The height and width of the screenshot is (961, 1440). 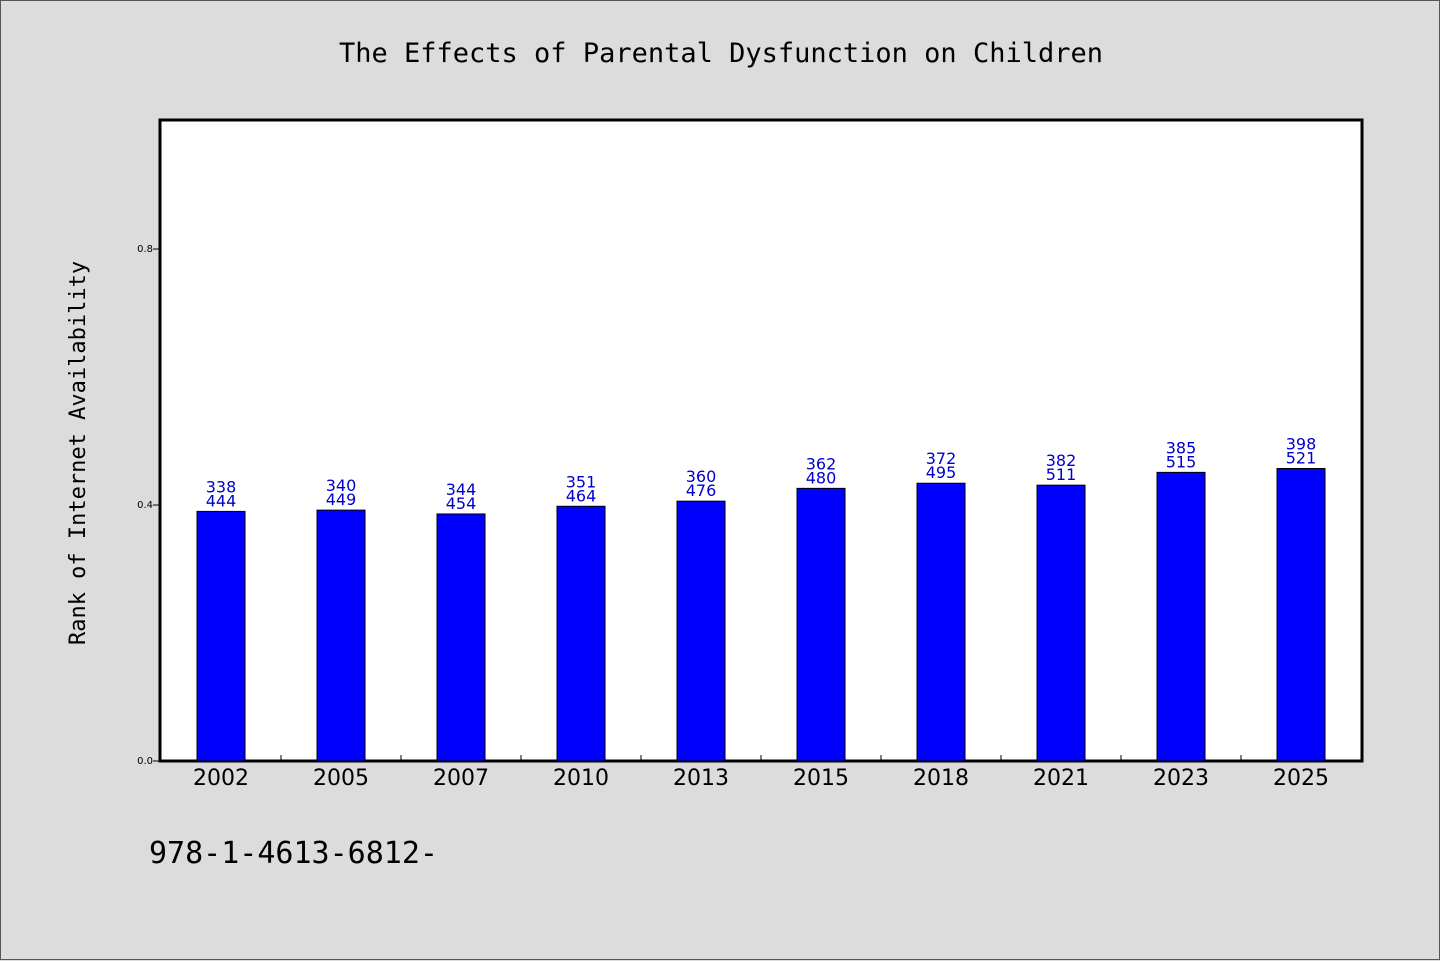 I want to click on bar-label-top: 360, so click(x=701, y=476).